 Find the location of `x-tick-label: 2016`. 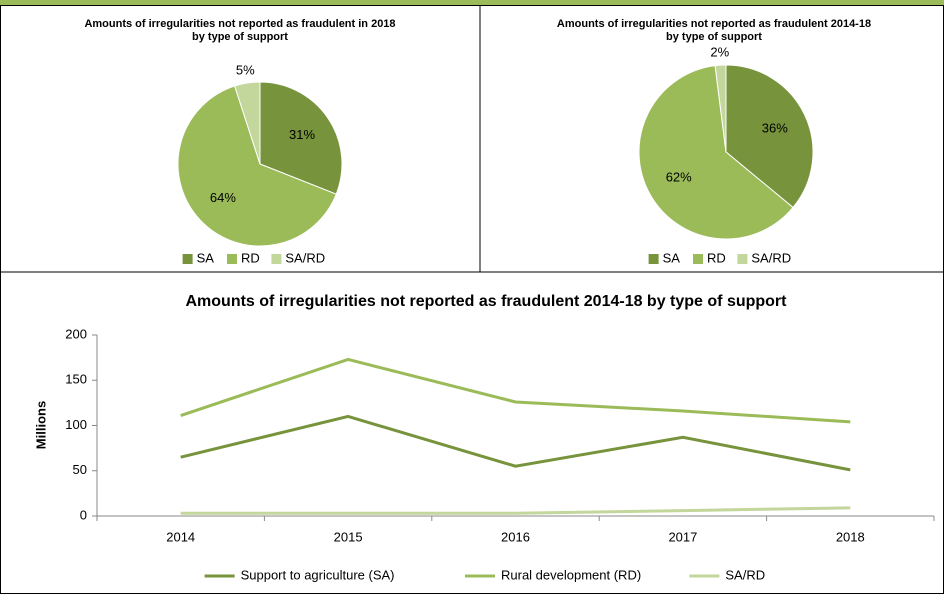

x-tick-label: 2016 is located at coordinates (515, 536).